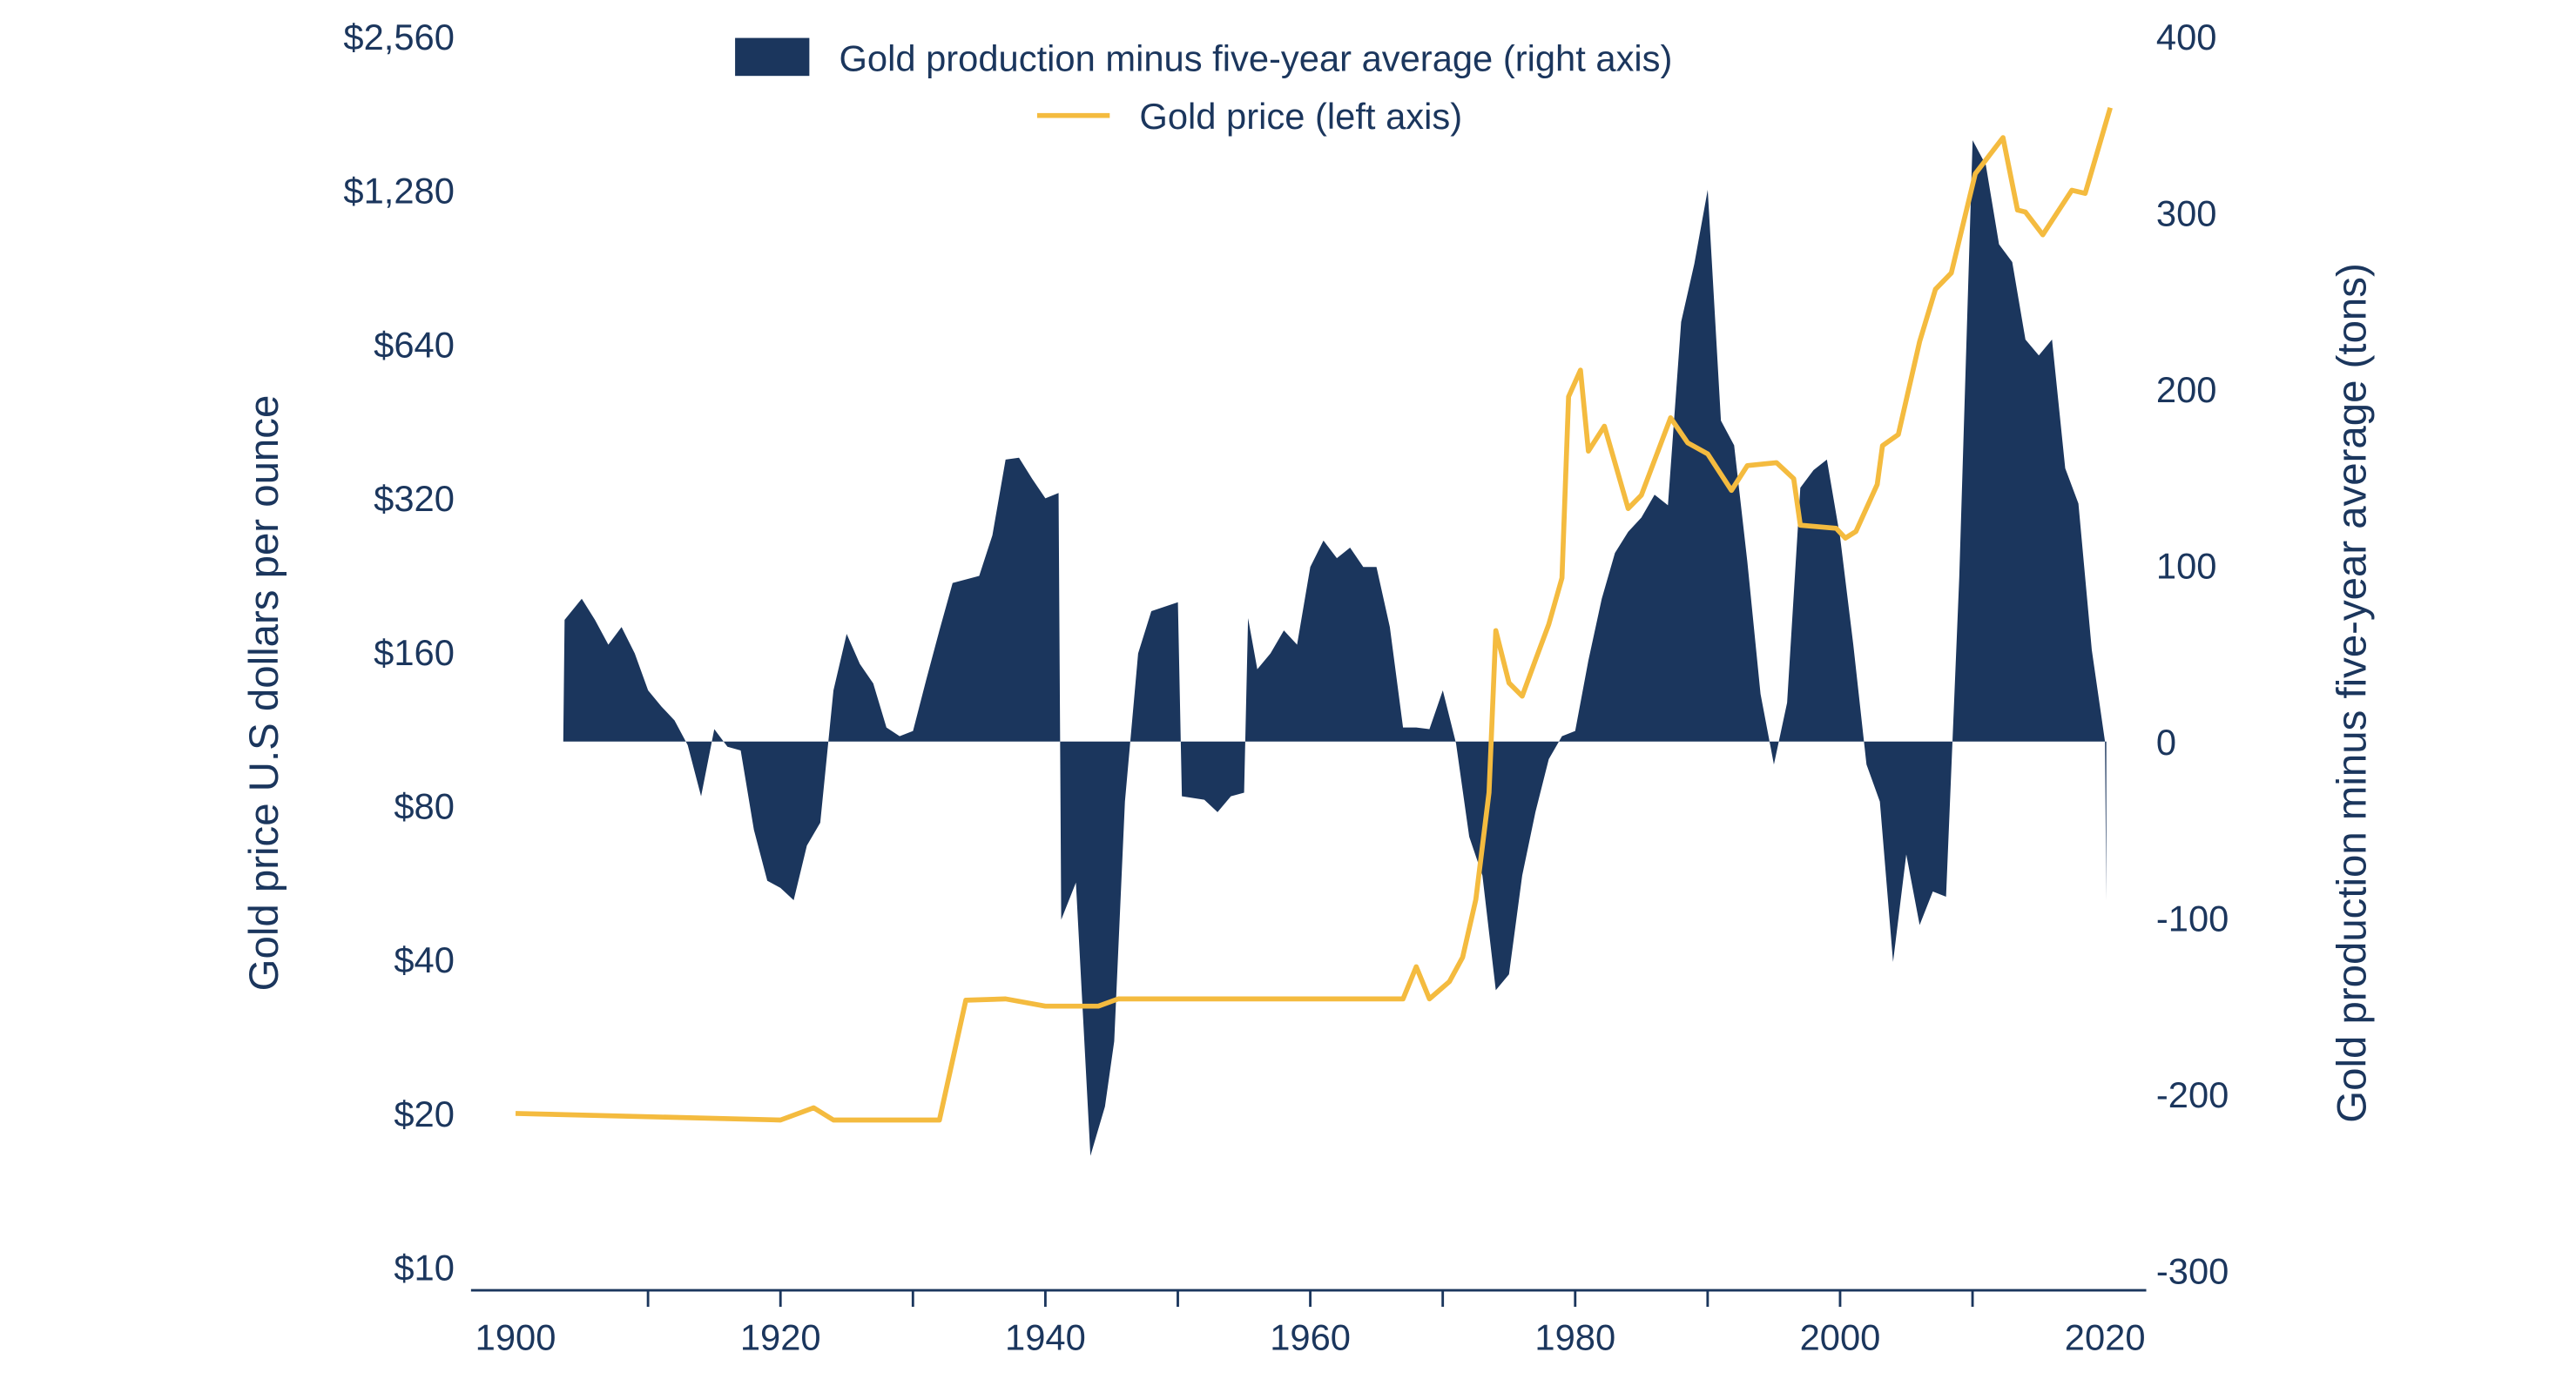 Image resolution: width=2576 pixels, height=1386 pixels. I want to click on left-axis-title: Gold price U.S dollars per ounce, so click(264, 693).